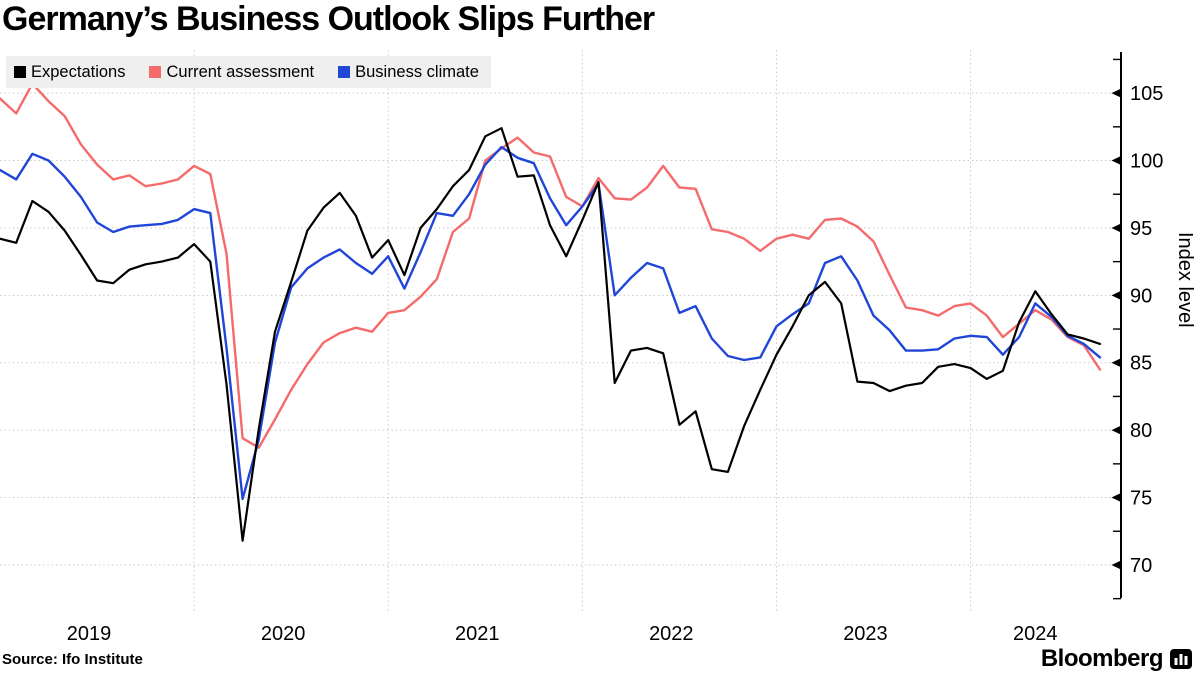 The height and width of the screenshot is (675, 1200). What do you see at coordinates (477, 634) in the screenshot?
I see `x-year-label-2021: 2021` at bounding box center [477, 634].